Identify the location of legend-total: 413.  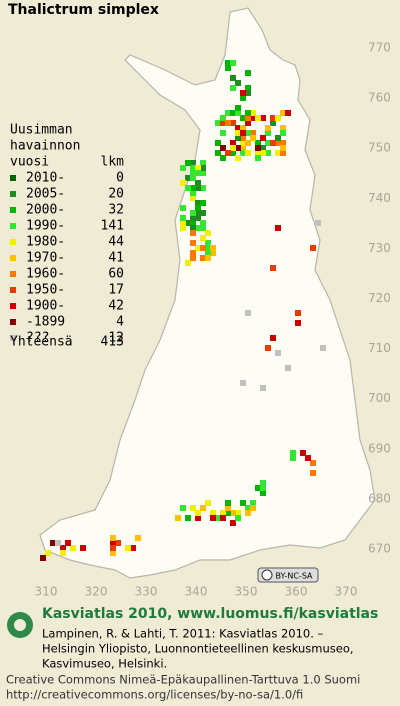
(112, 342).